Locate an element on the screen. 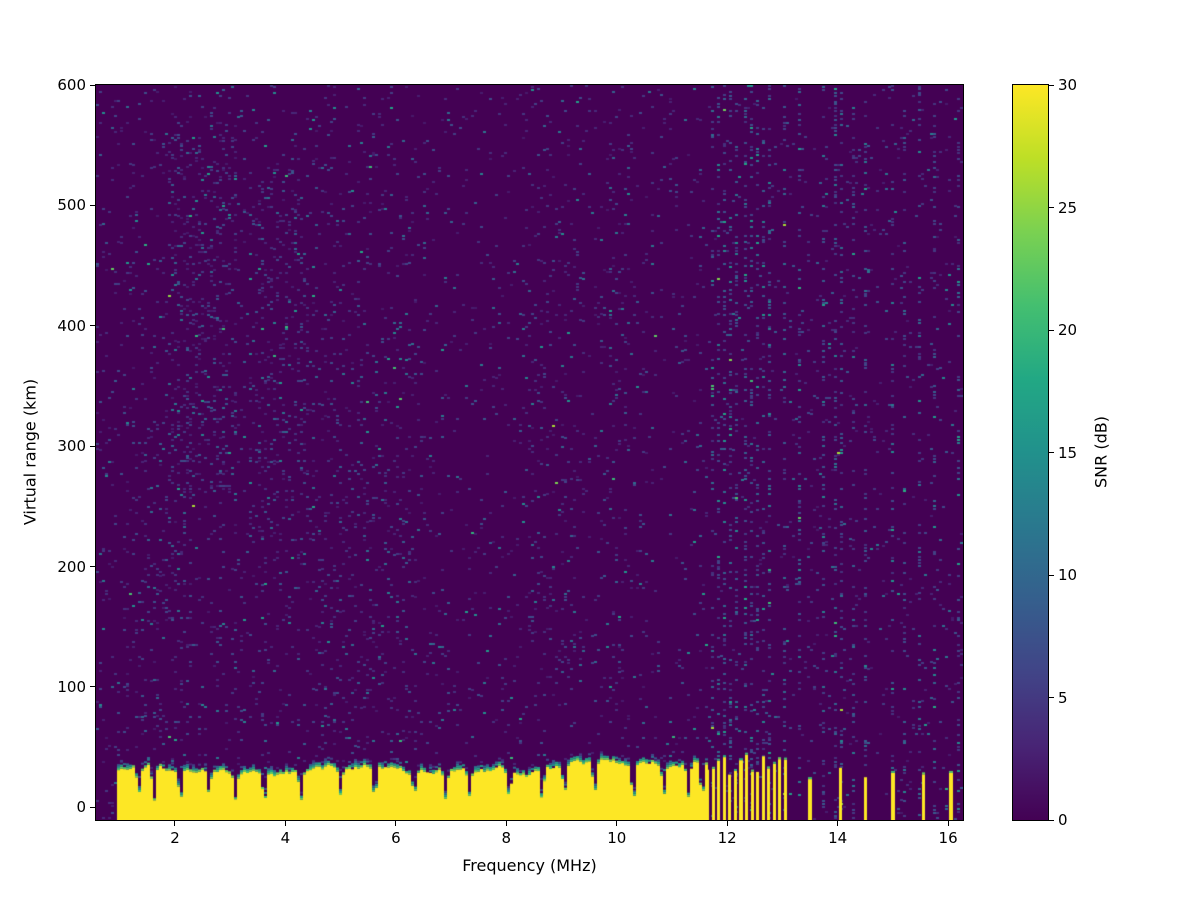 Image resolution: width=1200 pixels, height=900 pixels. y-tick-label: 200 is located at coordinates (71, 566).